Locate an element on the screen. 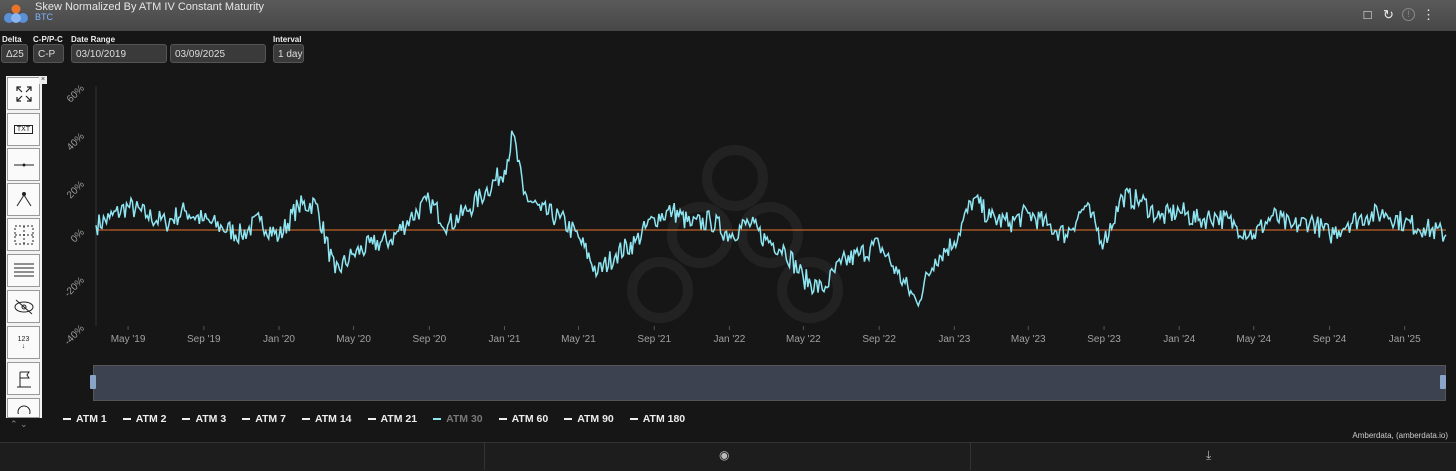 This screenshot has height=471, width=1456. navigator-right-handle is located at coordinates (1443, 382).